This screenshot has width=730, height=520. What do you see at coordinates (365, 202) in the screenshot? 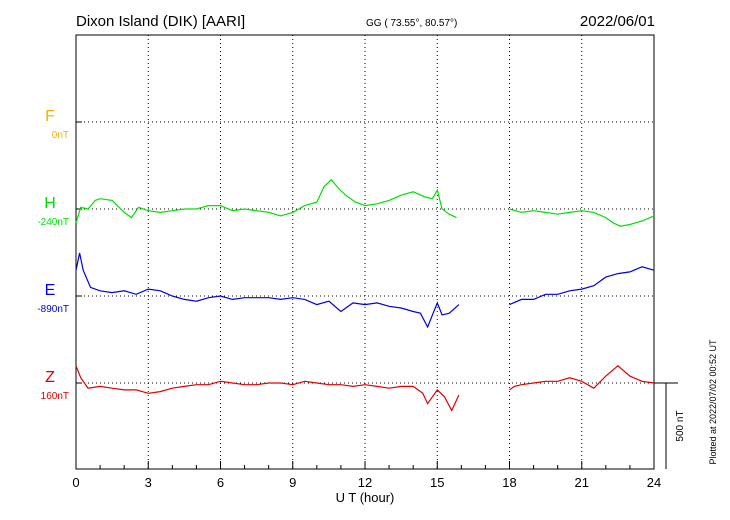
I see `series-line-h` at bounding box center [365, 202].